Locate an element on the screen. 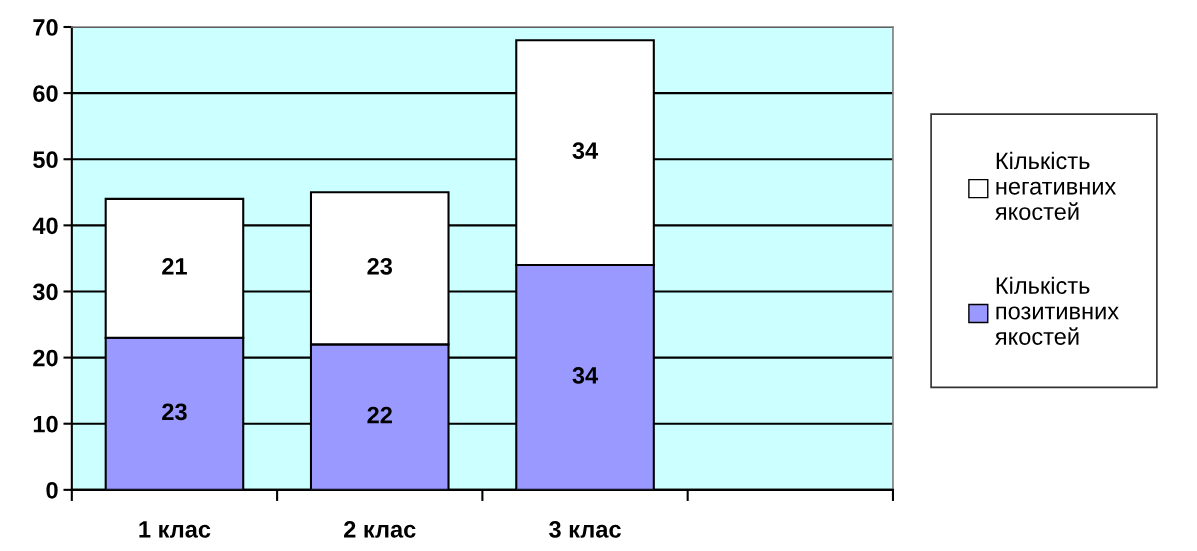 The image size is (1197, 551). y-tick-label: 70 is located at coordinates (45, 27).